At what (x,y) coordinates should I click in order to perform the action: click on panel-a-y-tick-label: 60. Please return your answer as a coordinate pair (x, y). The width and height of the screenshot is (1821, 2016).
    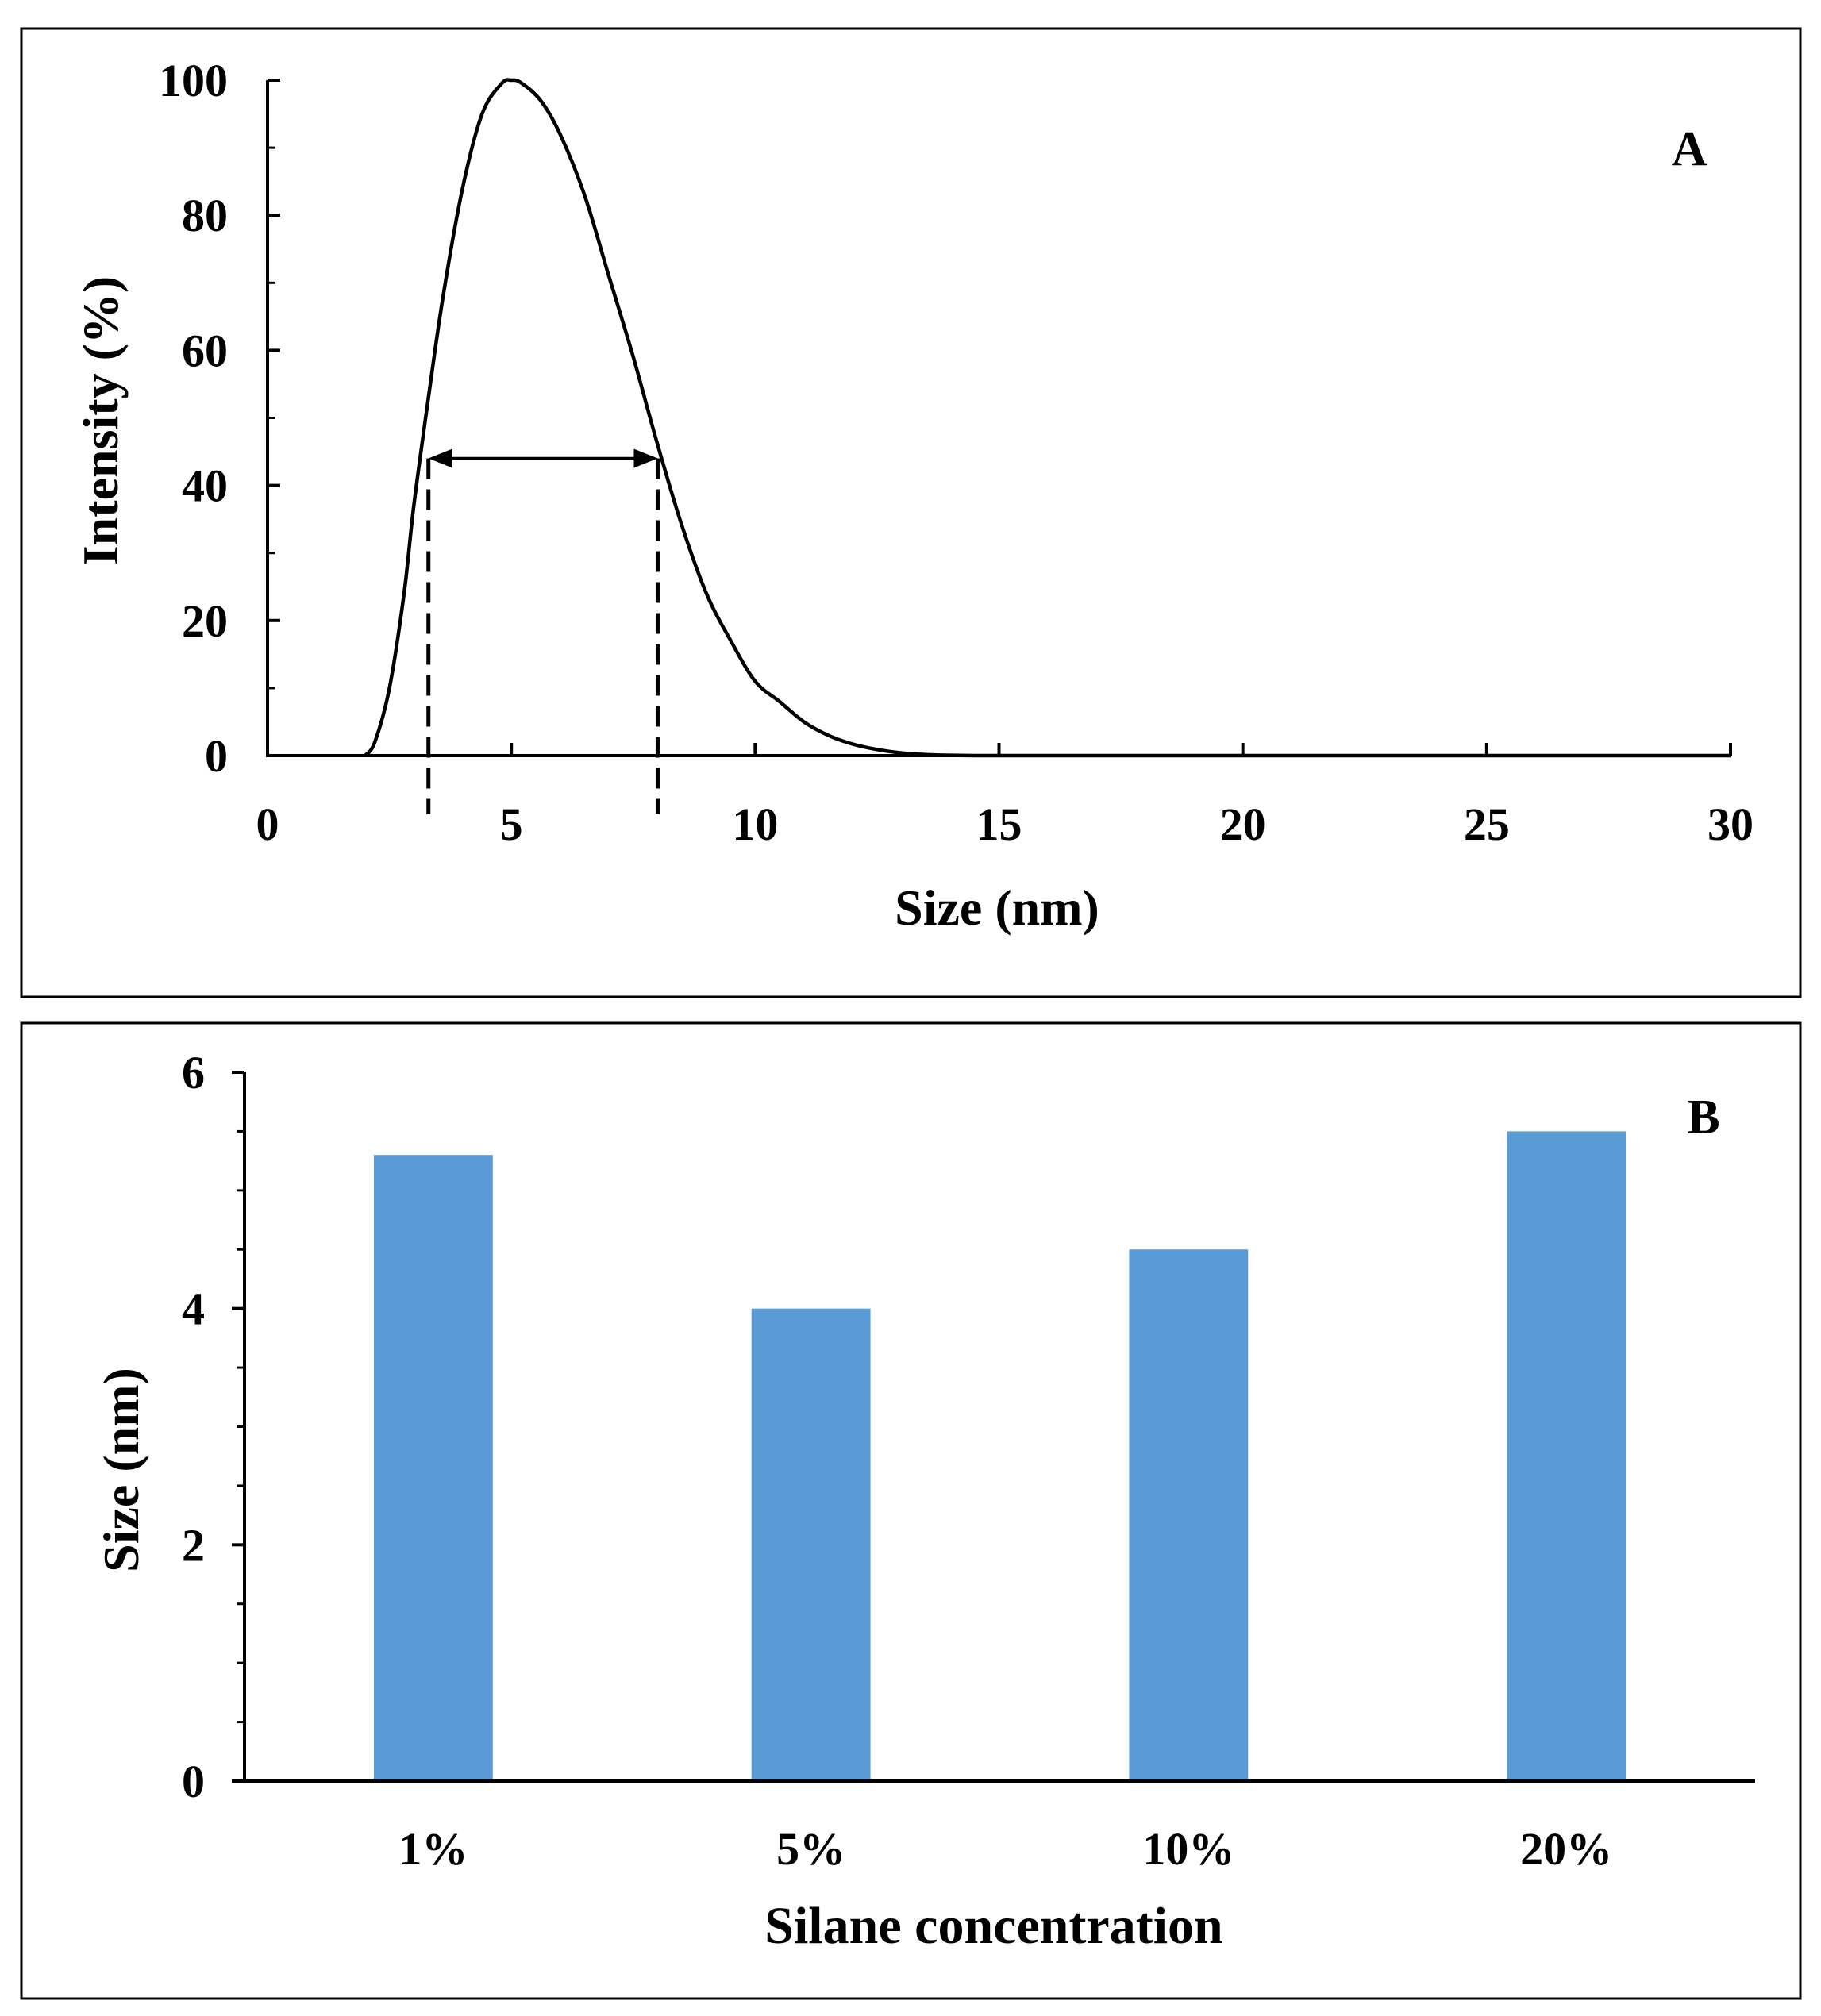
    Looking at the image, I should click on (205, 350).